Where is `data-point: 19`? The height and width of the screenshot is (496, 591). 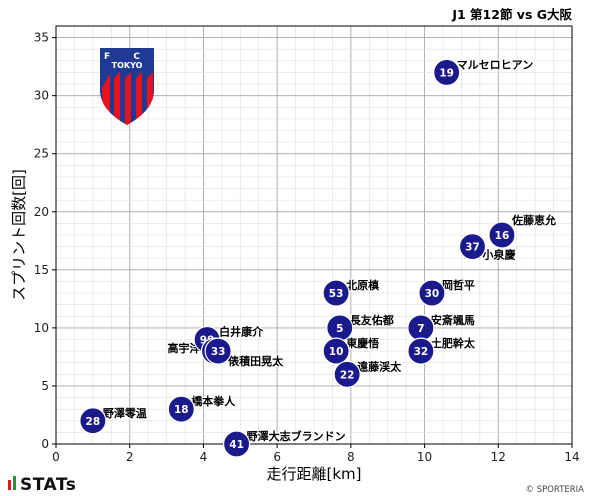
data-point: 19 is located at coordinates (447, 72).